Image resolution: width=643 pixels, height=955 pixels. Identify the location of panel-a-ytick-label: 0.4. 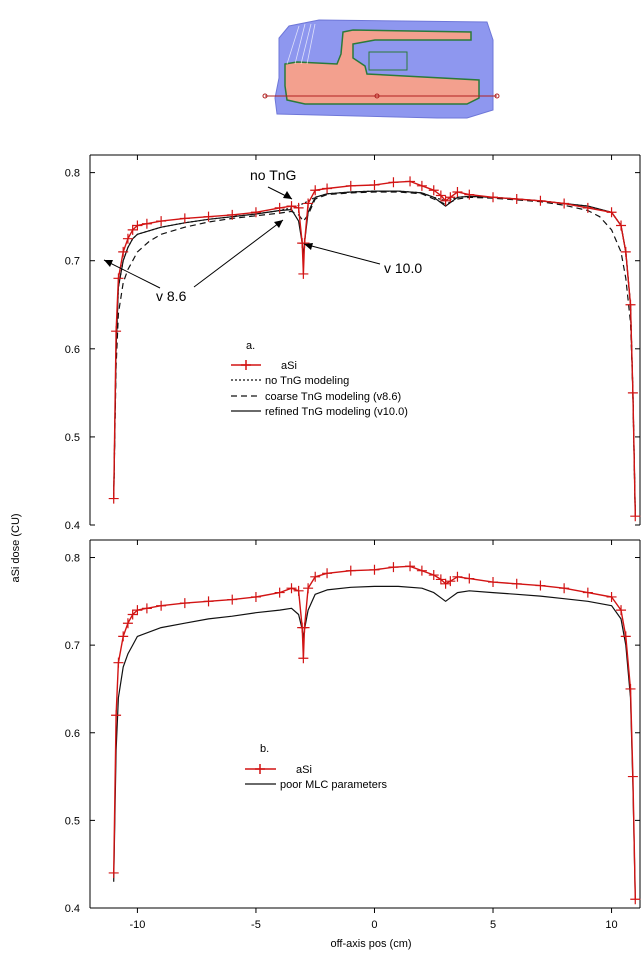
(72, 526).